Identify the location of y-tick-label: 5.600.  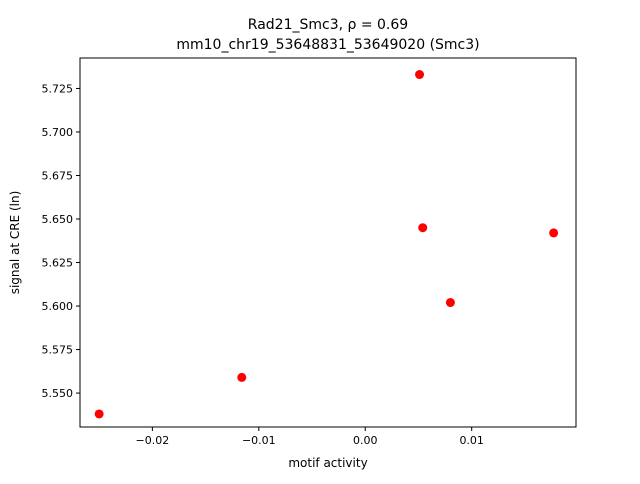
(58, 306).